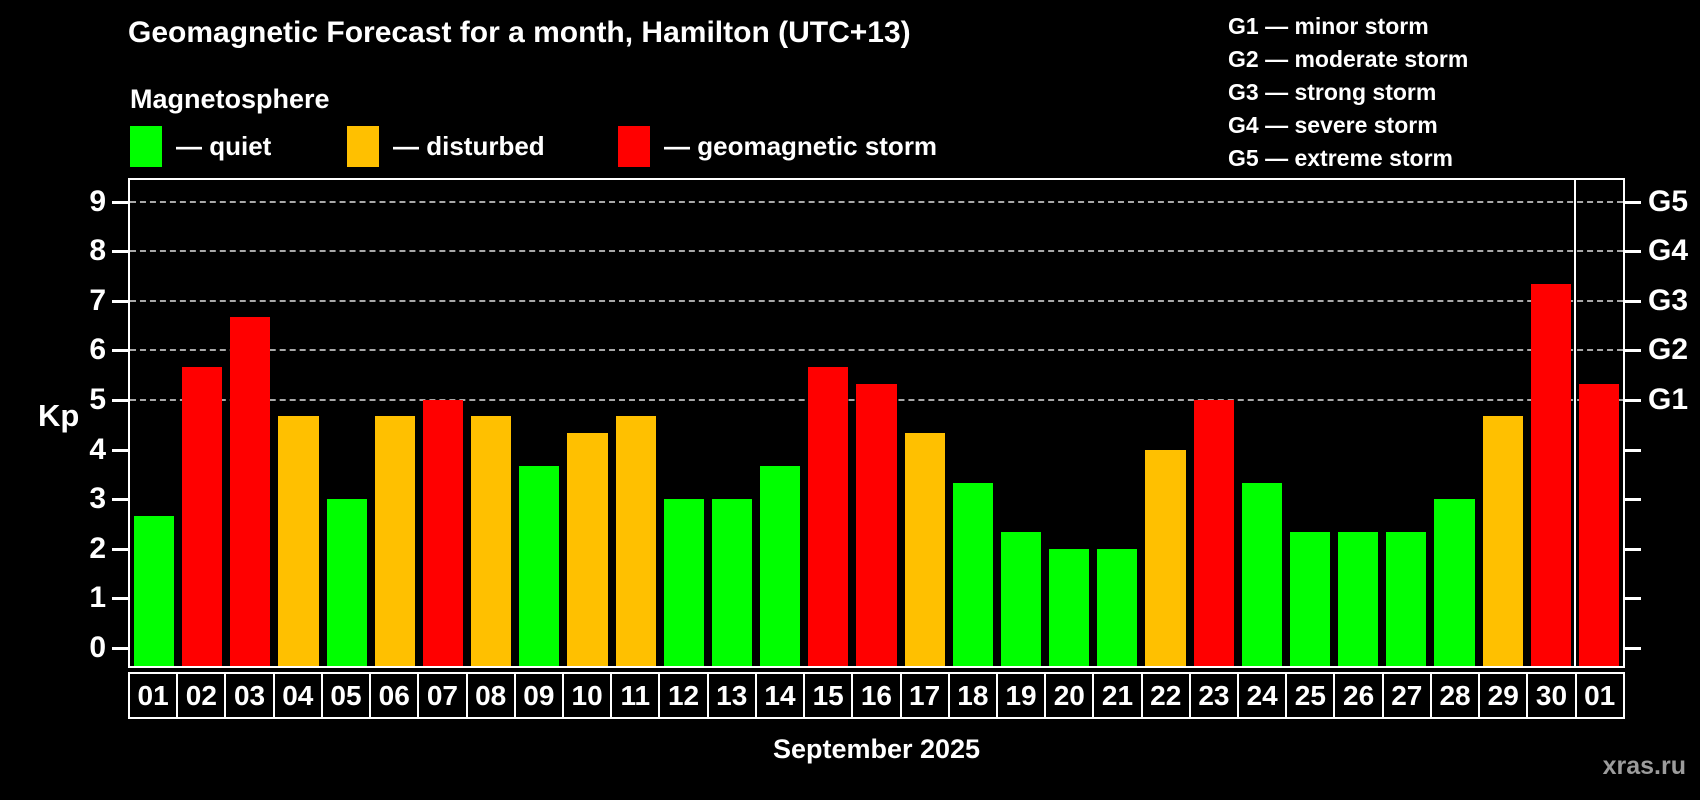  I want to click on y-tick-label-6: 6, so click(97, 350).